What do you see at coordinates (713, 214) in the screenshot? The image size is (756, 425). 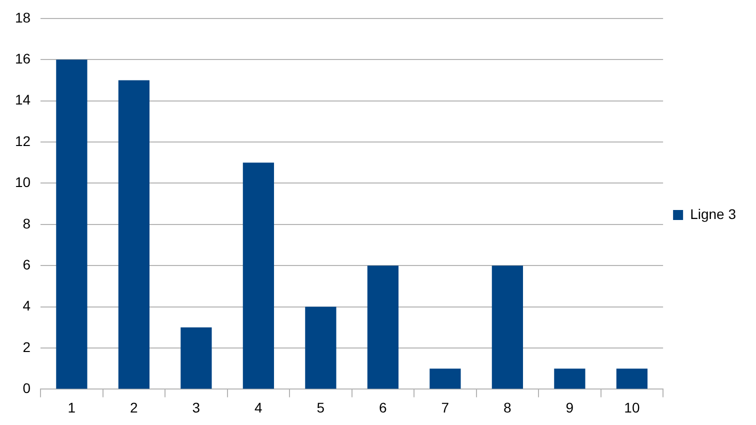 I see `legend-label: Ligne 3` at bounding box center [713, 214].